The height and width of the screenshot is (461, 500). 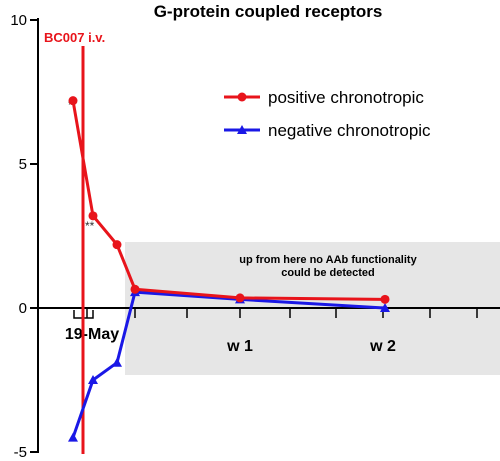 What do you see at coordinates (23, 308) in the screenshot?
I see `y-tick-label-0: 0` at bounding box center [23, 308].